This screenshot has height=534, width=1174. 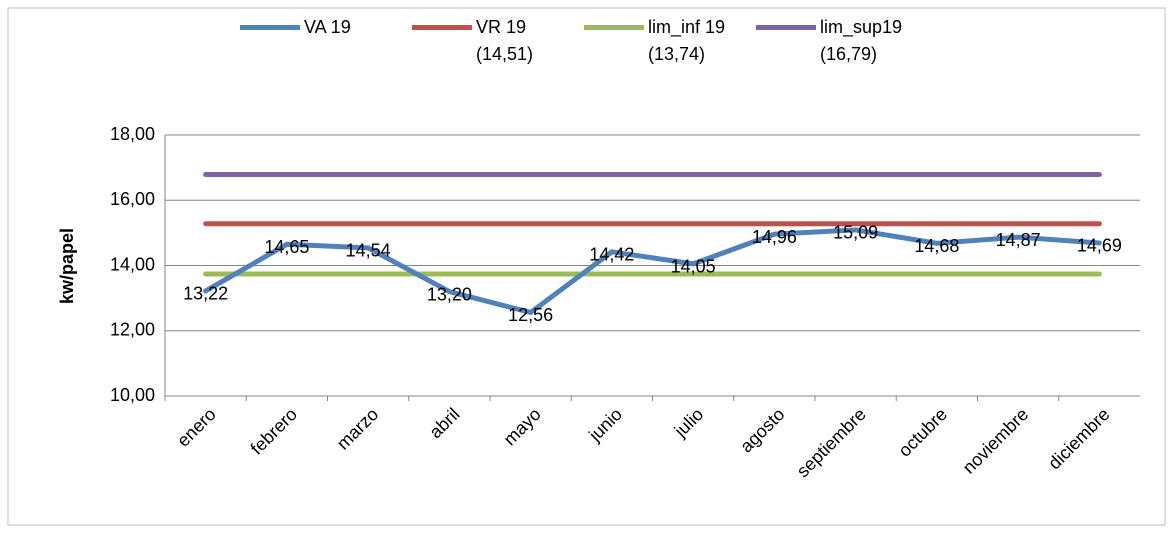 I want to click on data-label: 14,54, so click(x=368, y=251).